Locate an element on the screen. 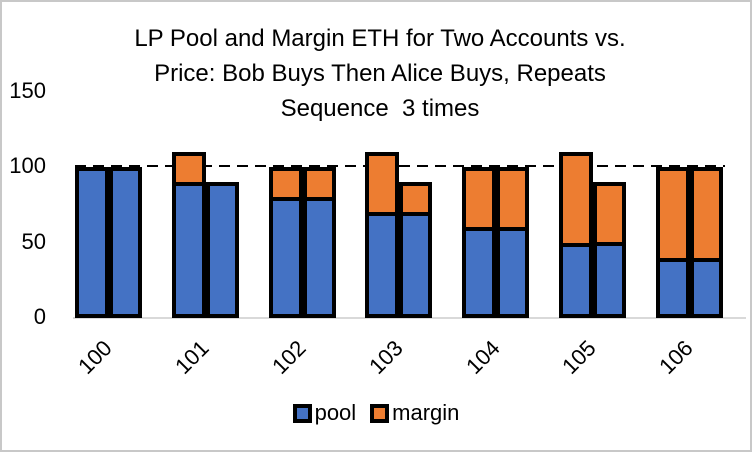  y-axis-tick-label-150: 150 is located at coordinates (27, 90).